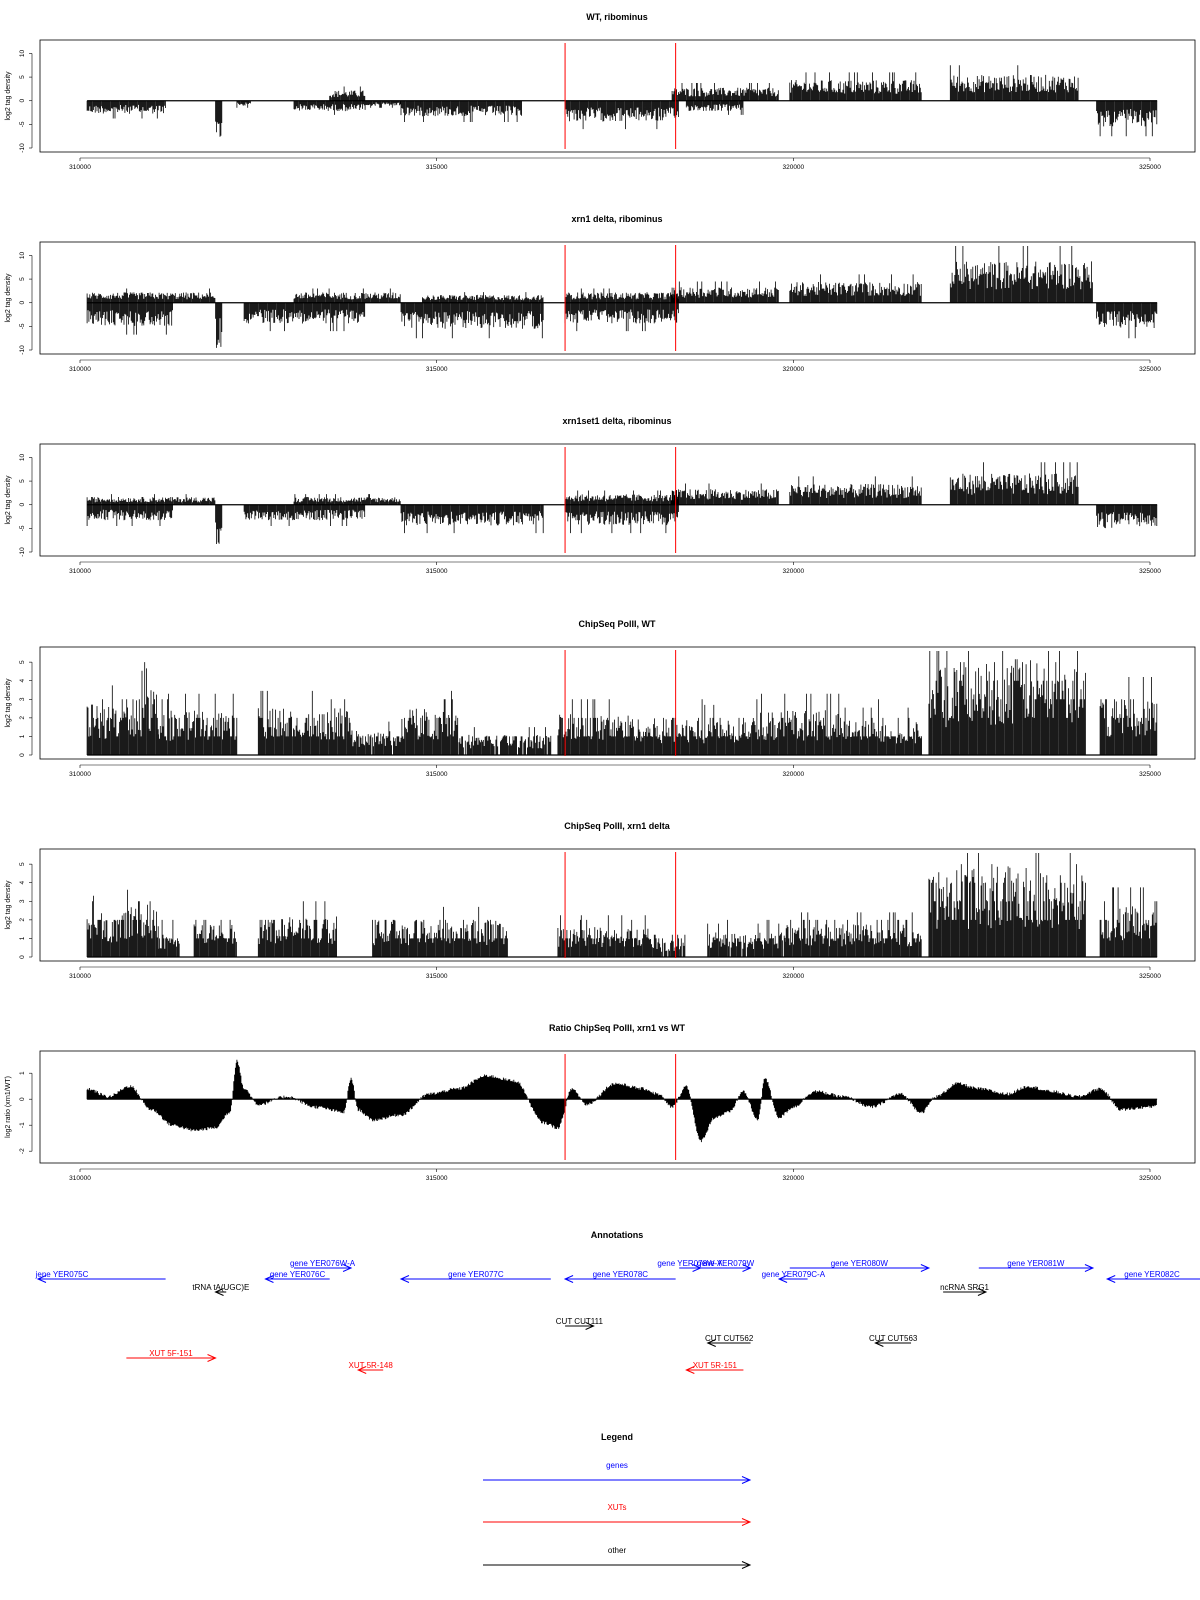 Image resolution: width=1200 pixels, height=1600 pixels. I want to click on annotation-label: gene YER078W-A, so click(690, 1263).